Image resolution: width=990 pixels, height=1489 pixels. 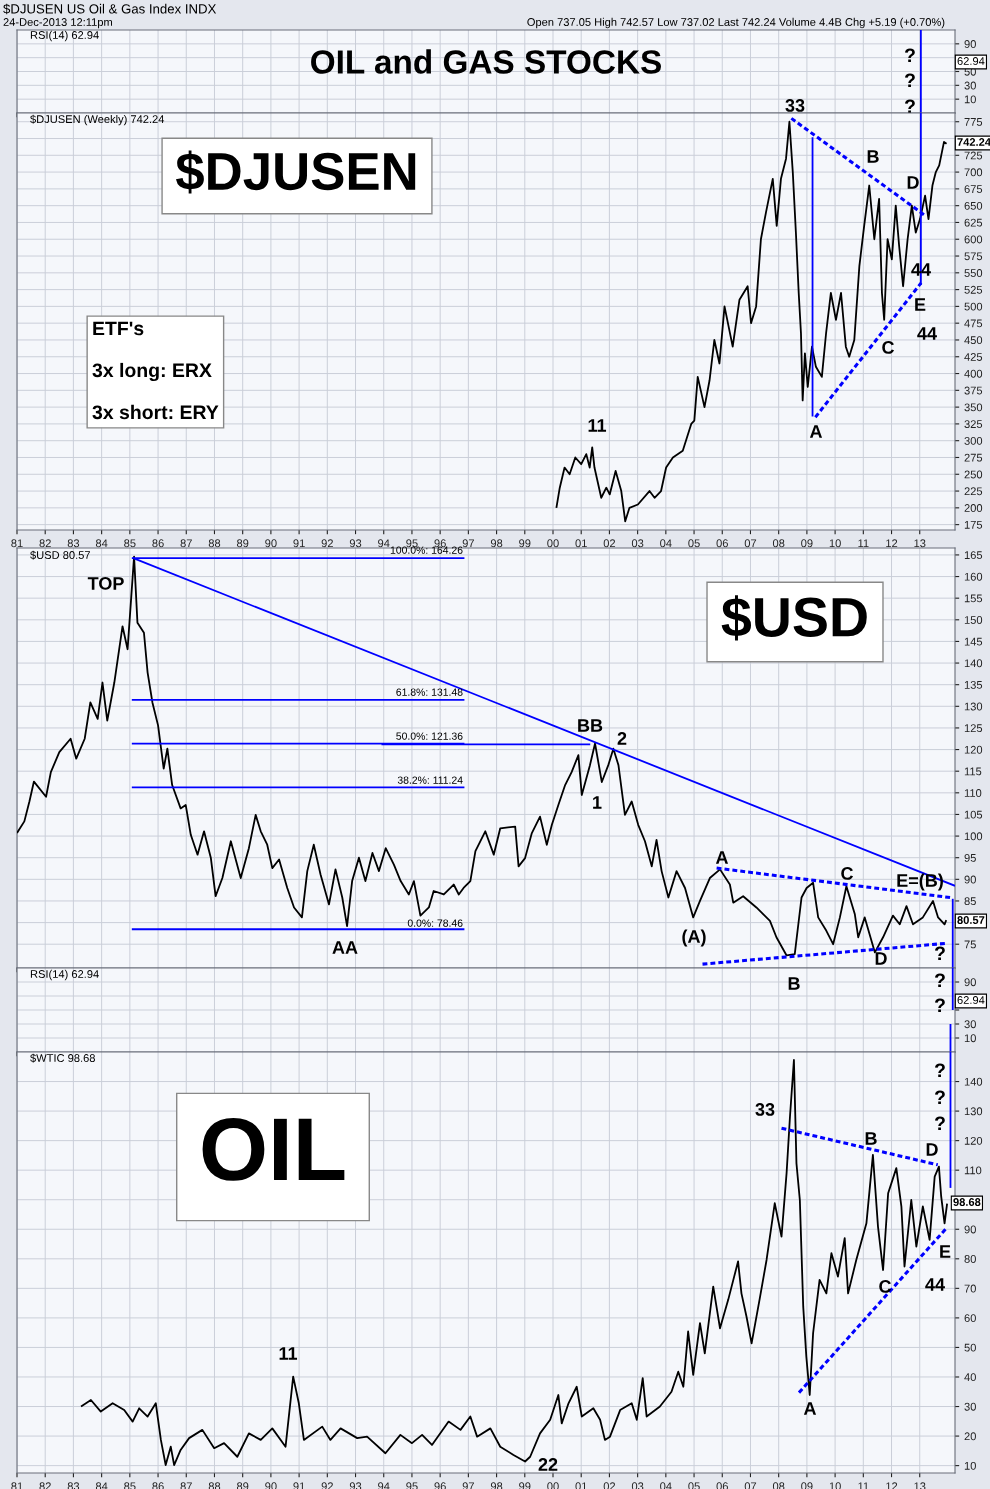 I want to click on y-tick-label: 75, so click(x=970, y=944).